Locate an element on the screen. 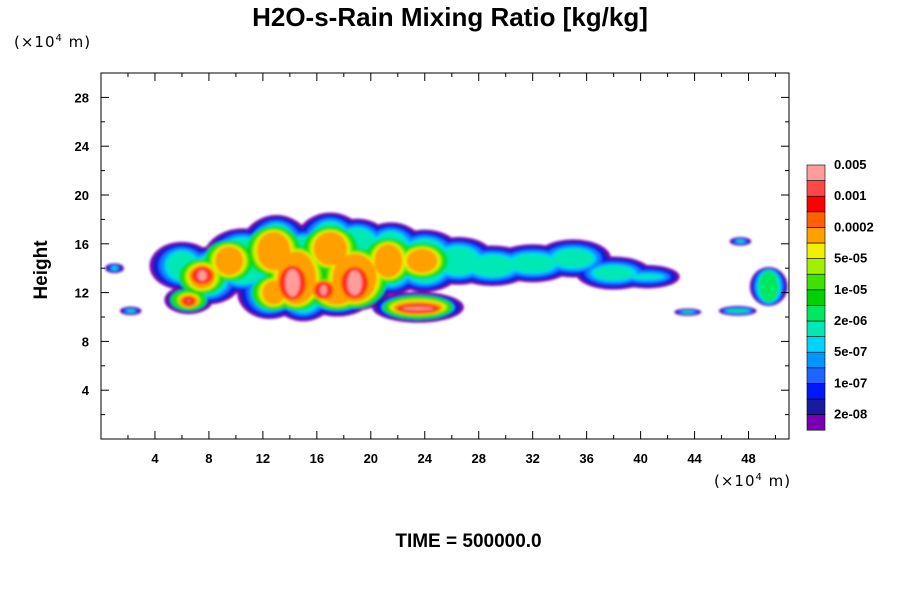  x-tick-label: 4 is located at coordinates (155, 458).